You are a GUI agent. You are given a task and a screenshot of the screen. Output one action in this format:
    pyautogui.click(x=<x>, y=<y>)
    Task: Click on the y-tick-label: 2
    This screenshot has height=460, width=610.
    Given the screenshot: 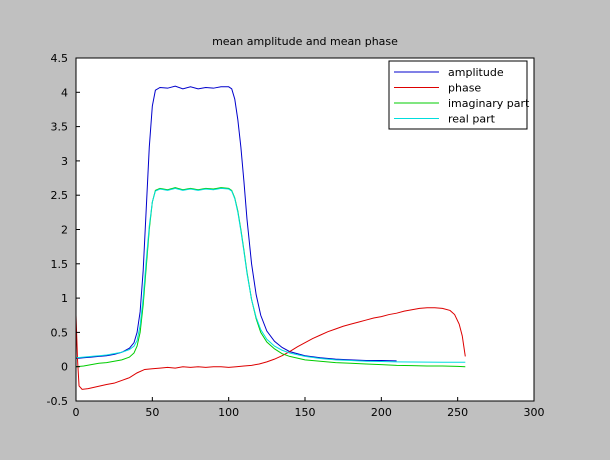 What is the action you would take?
    pyautogui.click(x=64, y=230)
    